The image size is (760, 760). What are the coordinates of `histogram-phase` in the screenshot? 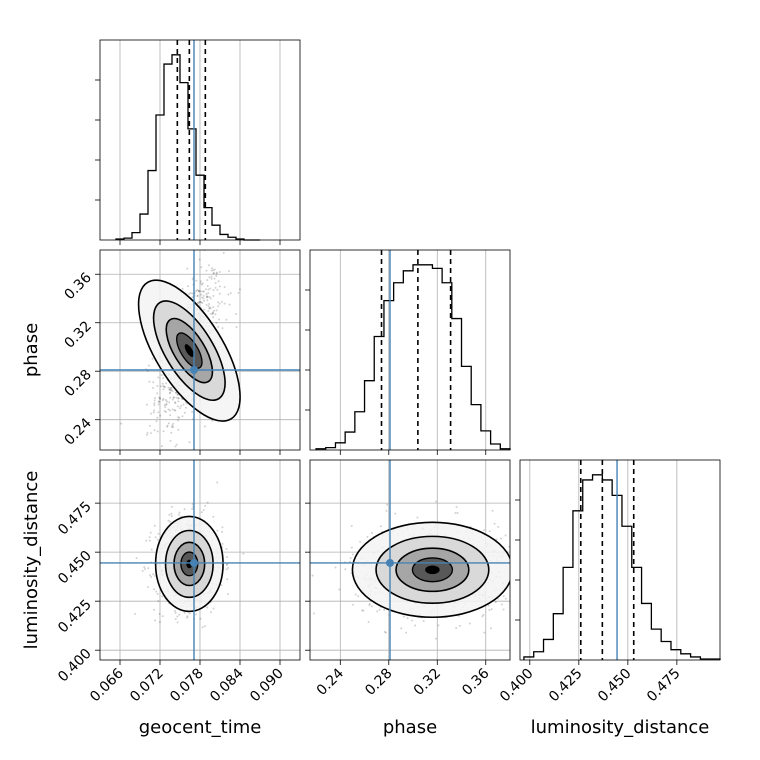 It's located at (413, 357).